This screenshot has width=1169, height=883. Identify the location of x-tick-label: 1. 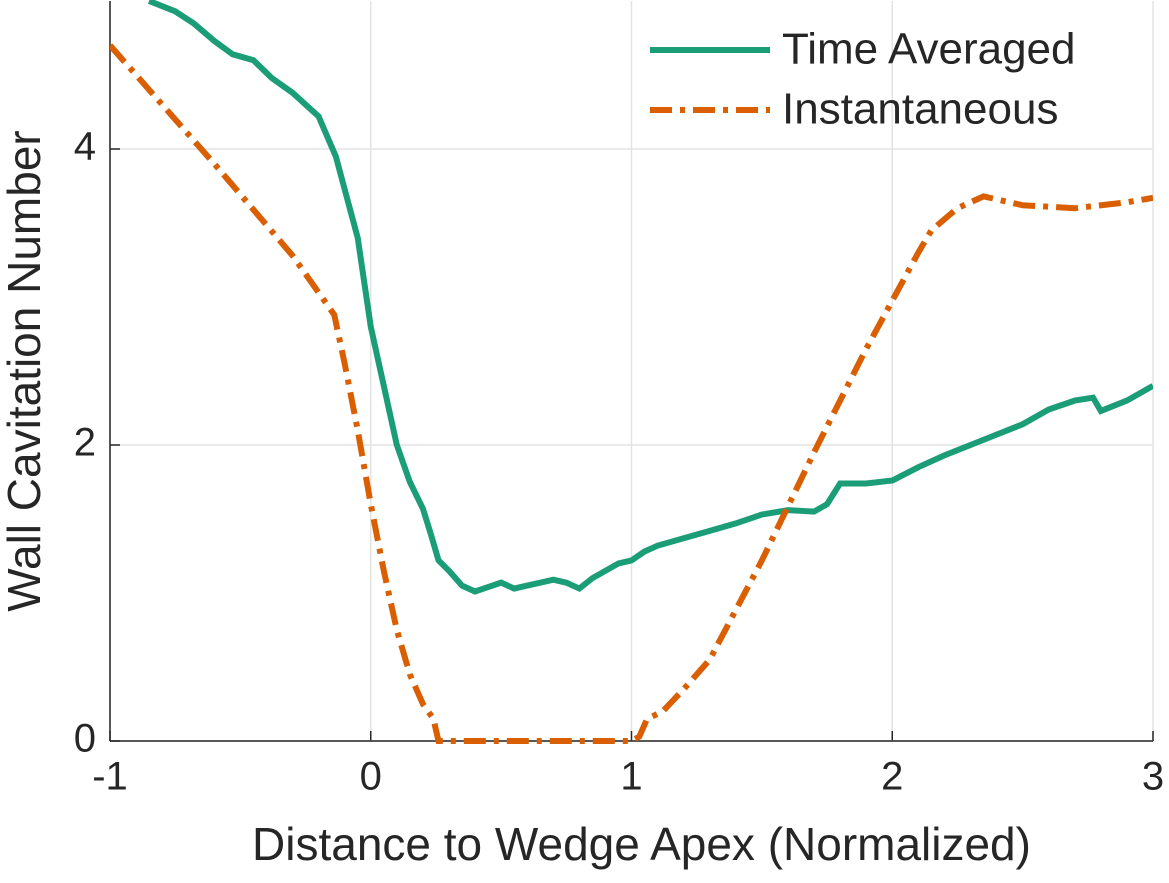
(631, 777).